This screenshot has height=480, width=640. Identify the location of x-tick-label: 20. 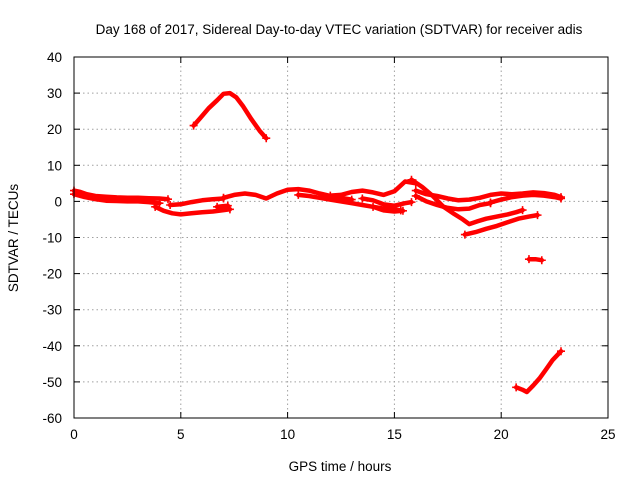
(501, 434).